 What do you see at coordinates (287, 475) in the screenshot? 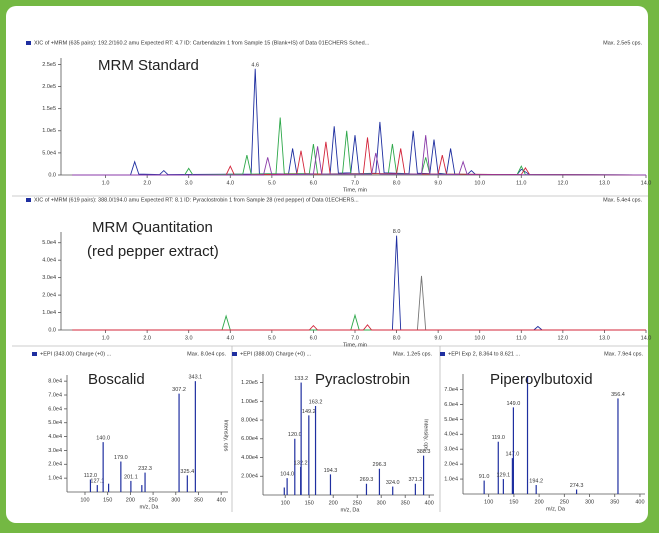
I see `peak-label: 104.0` at bounding box center [287, 475].